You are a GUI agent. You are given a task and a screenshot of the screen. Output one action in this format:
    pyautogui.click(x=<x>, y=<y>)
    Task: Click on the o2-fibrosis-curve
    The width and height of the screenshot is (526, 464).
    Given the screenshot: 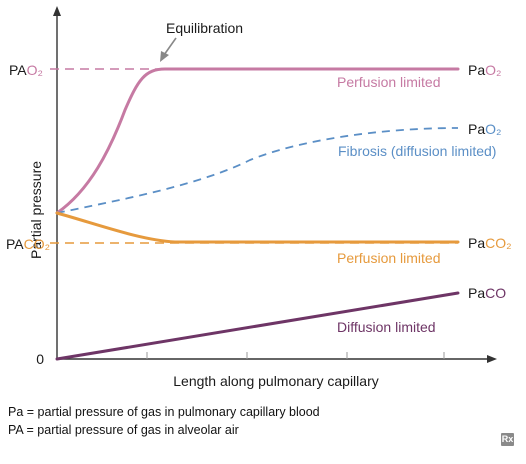 What is the action you would take?
    pyautogui.click(x=257, y=170)
    